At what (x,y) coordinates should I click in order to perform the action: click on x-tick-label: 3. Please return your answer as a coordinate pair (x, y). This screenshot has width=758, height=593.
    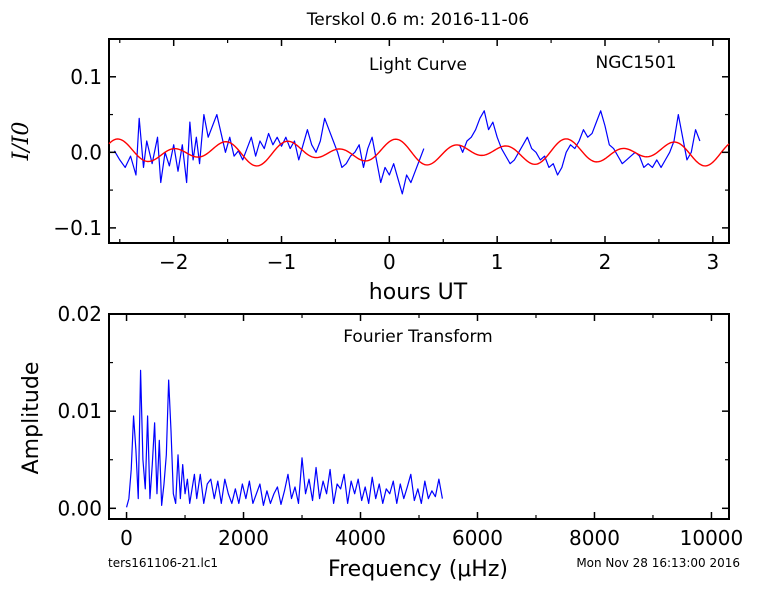
    Looking at the image, I should click on (712, 262).